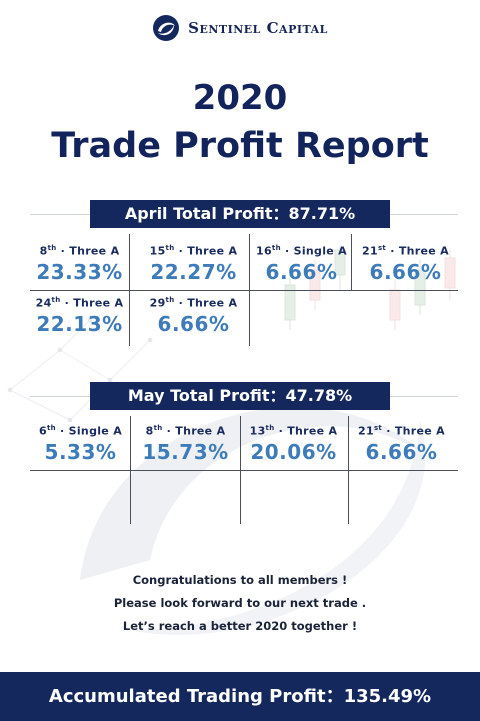 This screenshot has height=721, width=480. I want to click on message-line-1: Congratulations to all members !, so click(240, 580).